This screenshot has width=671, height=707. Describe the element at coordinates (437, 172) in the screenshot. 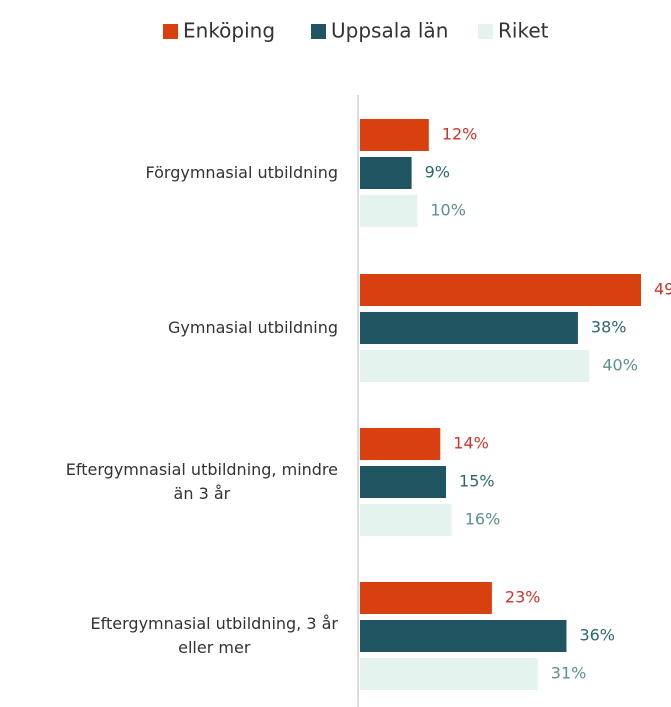

I see `value-label: 9%` at that location.